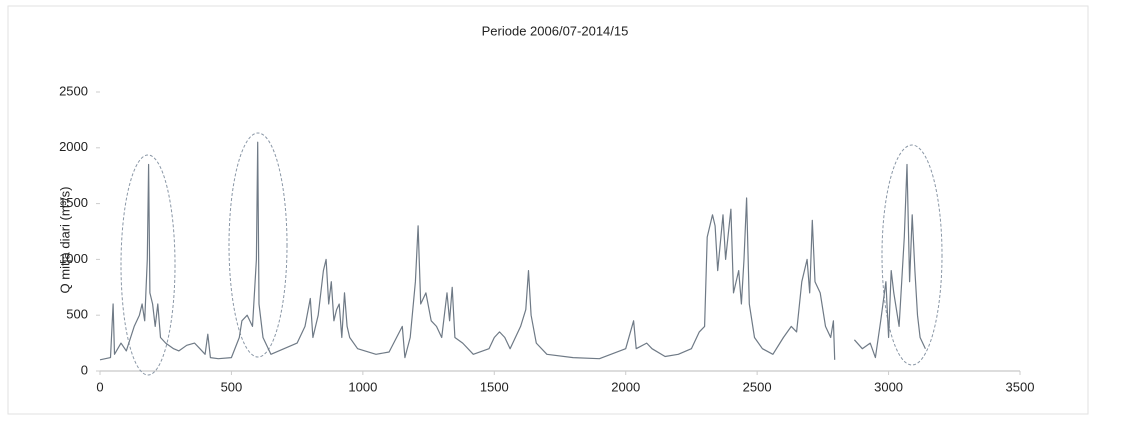 The width and height of the screenshot is (1146, 433). Describe the element at coordinates (84, 369) in the screenshot. I see `y-tick-label: 0` at that location.